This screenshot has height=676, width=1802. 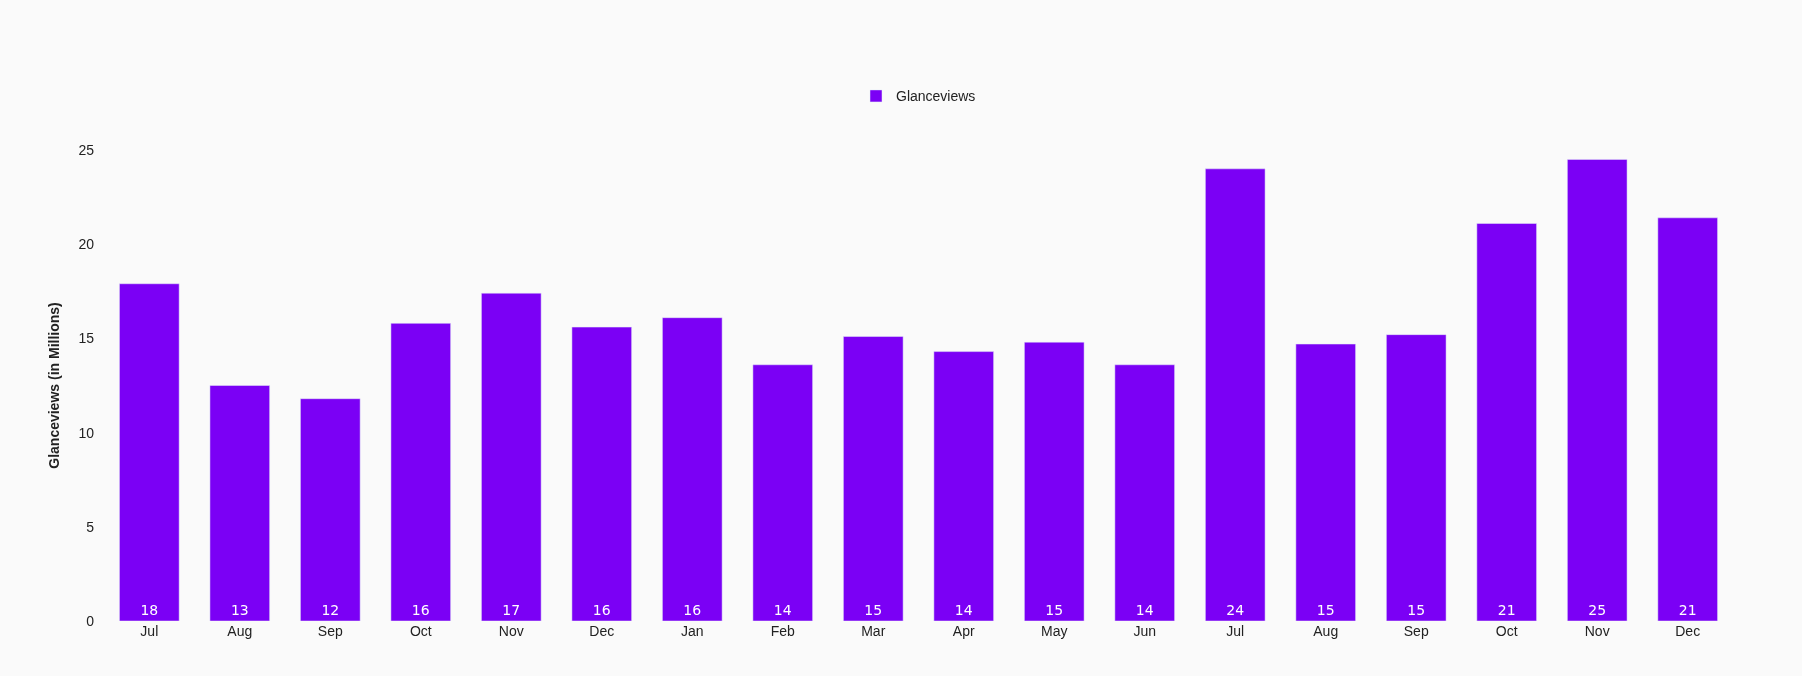 What do you see at coordinates (90, 620) in the screenshot?
I see `y-tick-label: 0` at bounding box center [90, 620].